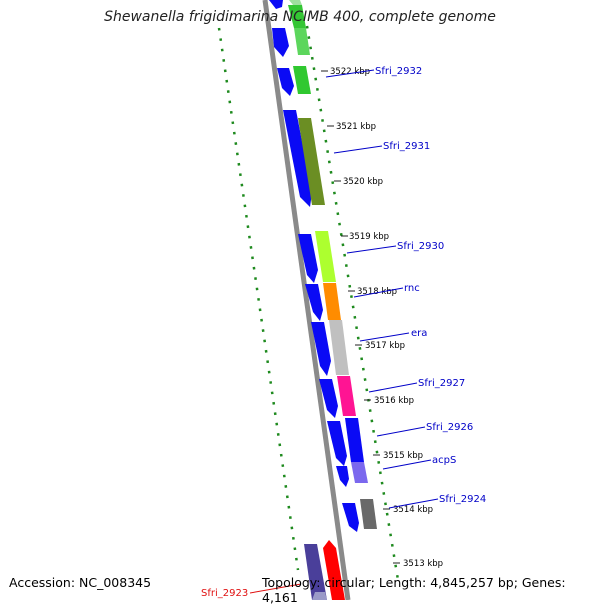  Describe the element at coordinates (339, 347) in the screenshot. I see `gene-feature-era` at that location.